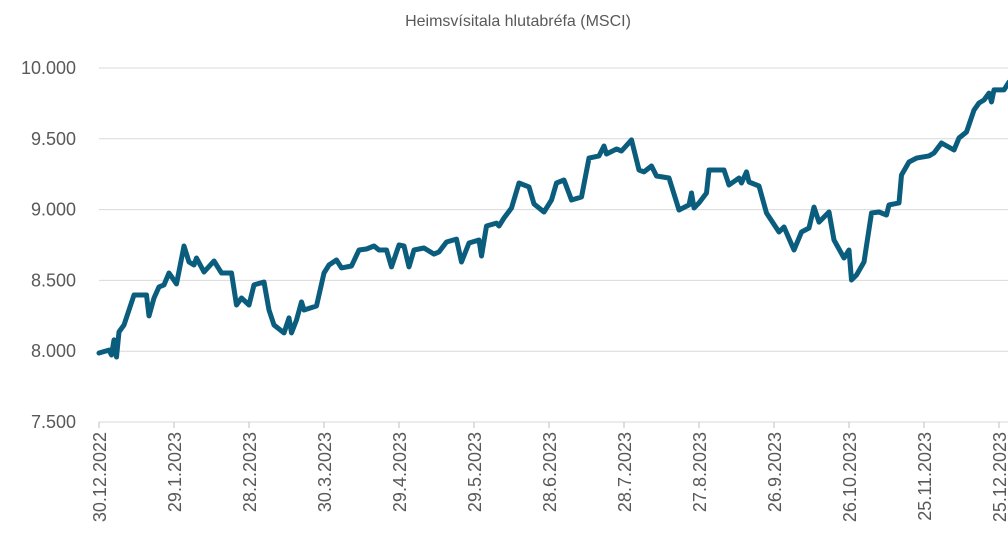 This screenshot has height=550, width=1008. What do you see at coordinates (700, 472) in the screenshot?
I see `x-tick-label: 27.8.2023` at bounding box center [700, 472].